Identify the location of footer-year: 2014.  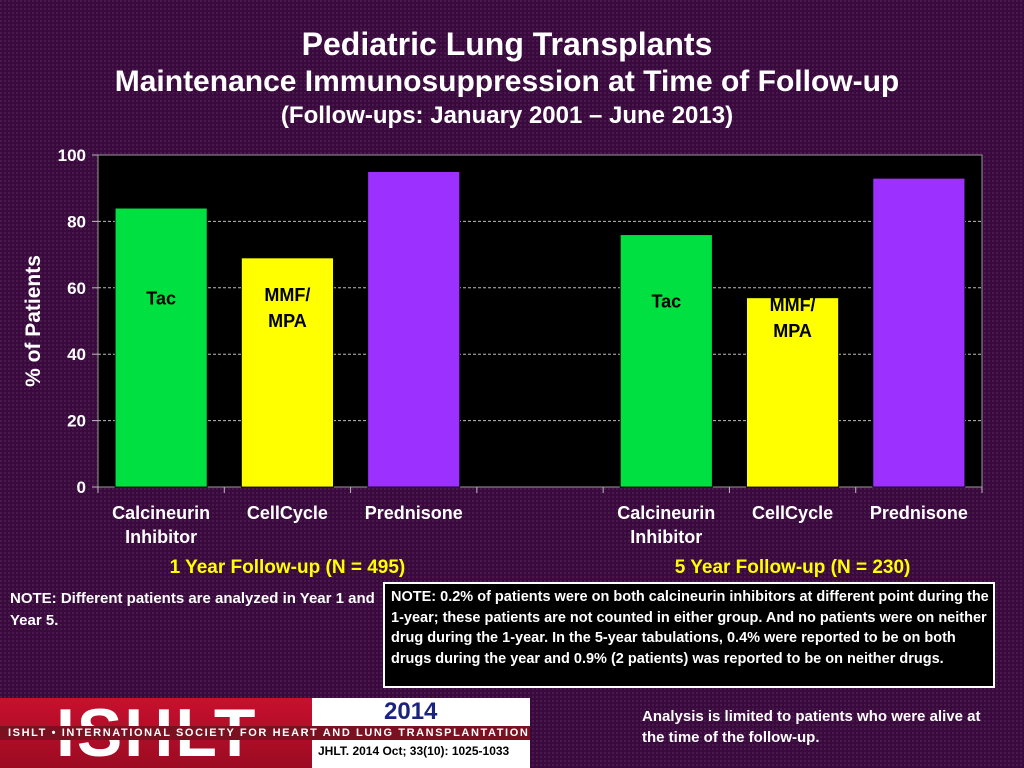
(411, 711).